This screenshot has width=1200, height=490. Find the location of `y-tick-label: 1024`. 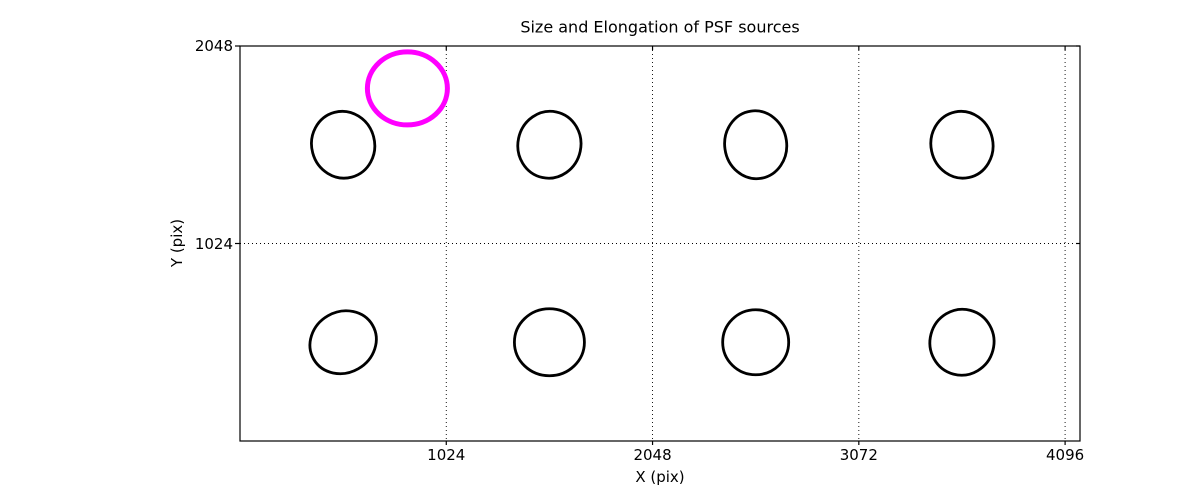

y-tick-label: 1024 is located at coordinates (213, 243).